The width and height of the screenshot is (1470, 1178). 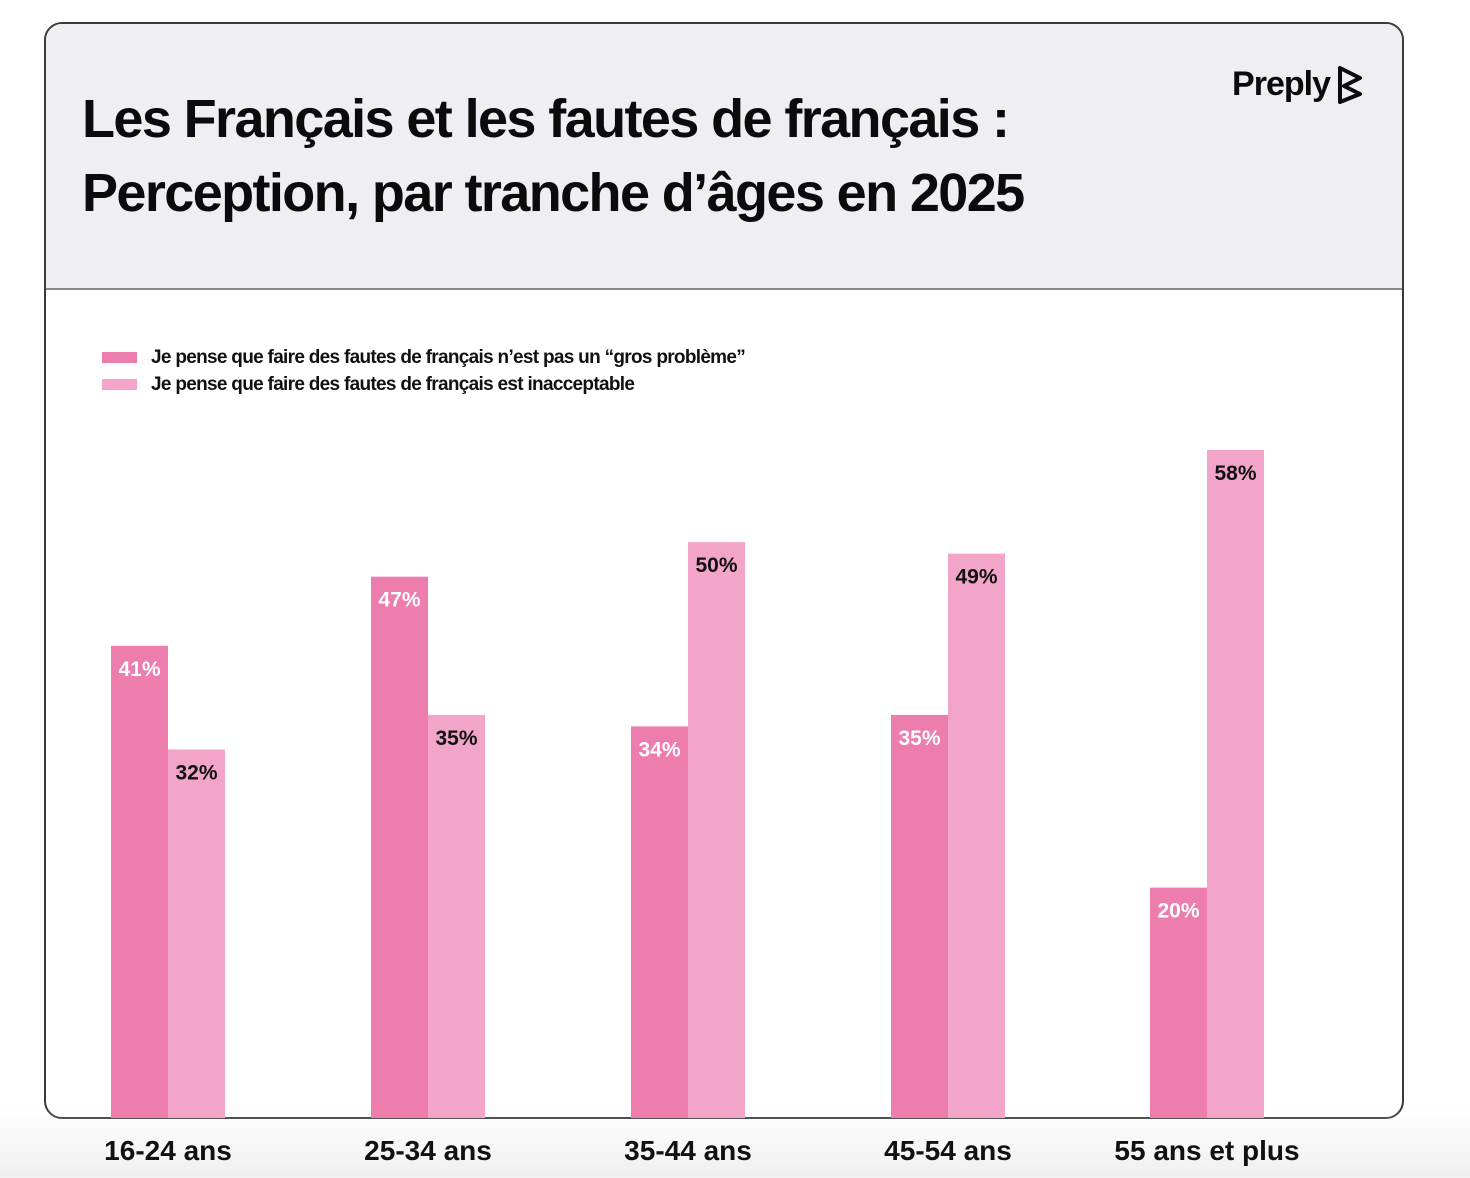 What do you see at coordinates (735, 1143) in the screenshot?
I see `bottom-fade` at bounding box center [735, 1143].